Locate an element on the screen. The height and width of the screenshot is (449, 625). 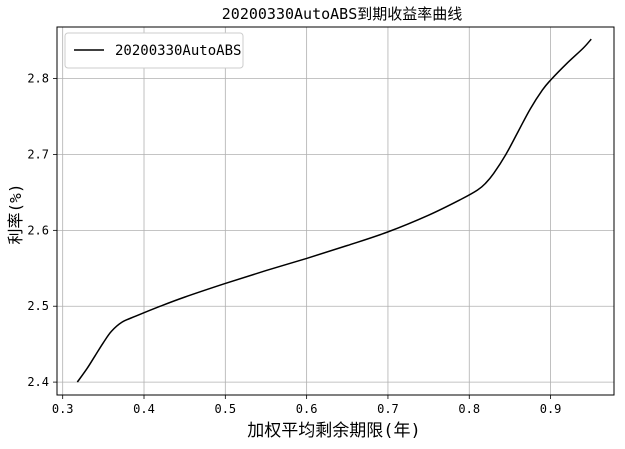
x-tick-label: 0.4 is located at coordinates (144, 409).